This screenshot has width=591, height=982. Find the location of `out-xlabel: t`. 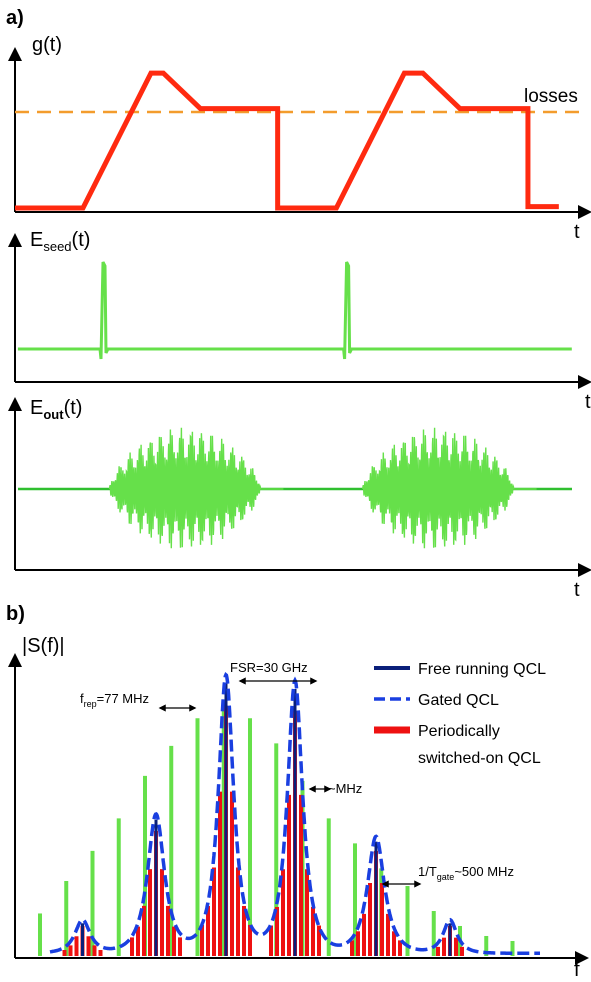

out-xlabel: t is located at coordinates (577, 590).